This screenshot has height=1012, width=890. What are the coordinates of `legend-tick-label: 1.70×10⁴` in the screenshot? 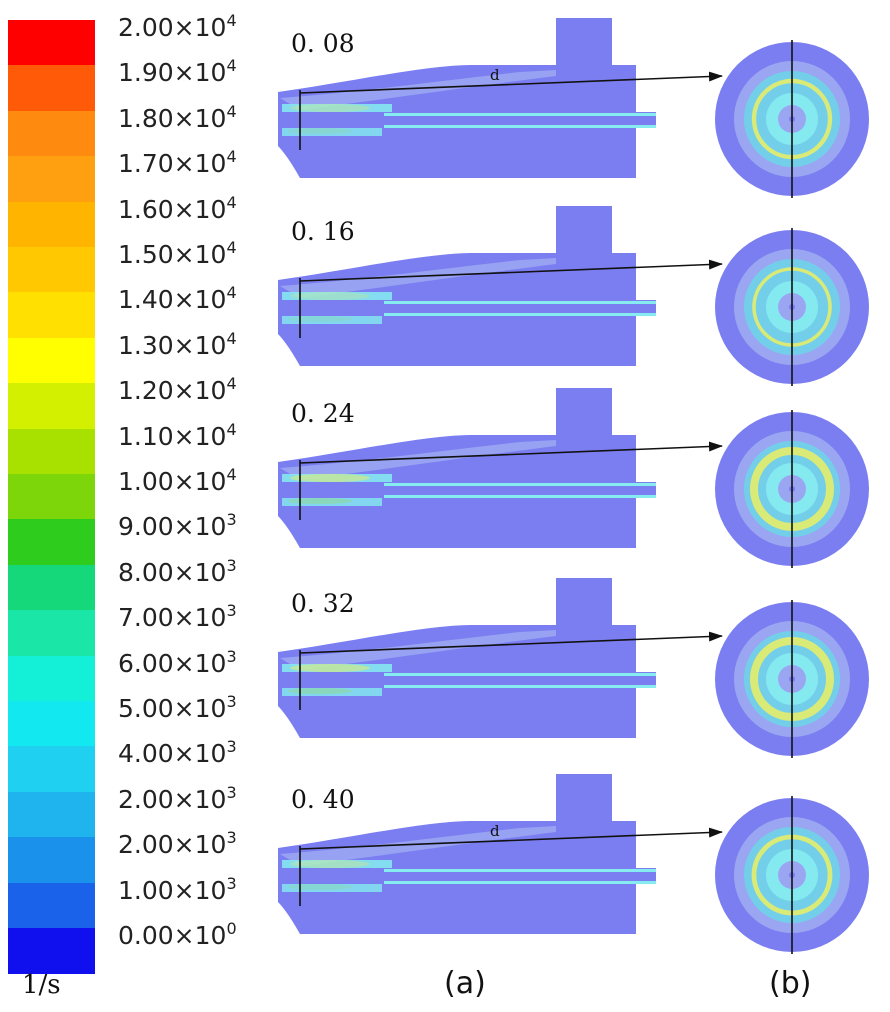 It's located at (177, 160).